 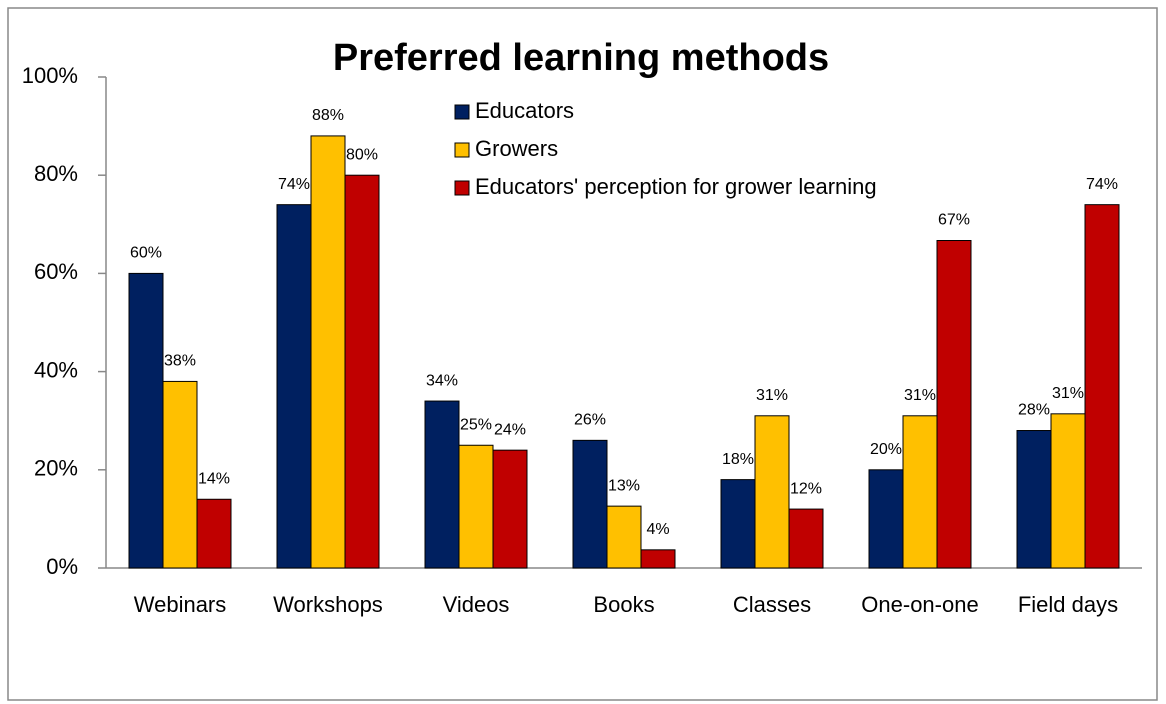 What do you see at coordinates (581, 58) in the screenshot?
I see `chart-title: Preferred learning methods` at bounding box center [581, 58].